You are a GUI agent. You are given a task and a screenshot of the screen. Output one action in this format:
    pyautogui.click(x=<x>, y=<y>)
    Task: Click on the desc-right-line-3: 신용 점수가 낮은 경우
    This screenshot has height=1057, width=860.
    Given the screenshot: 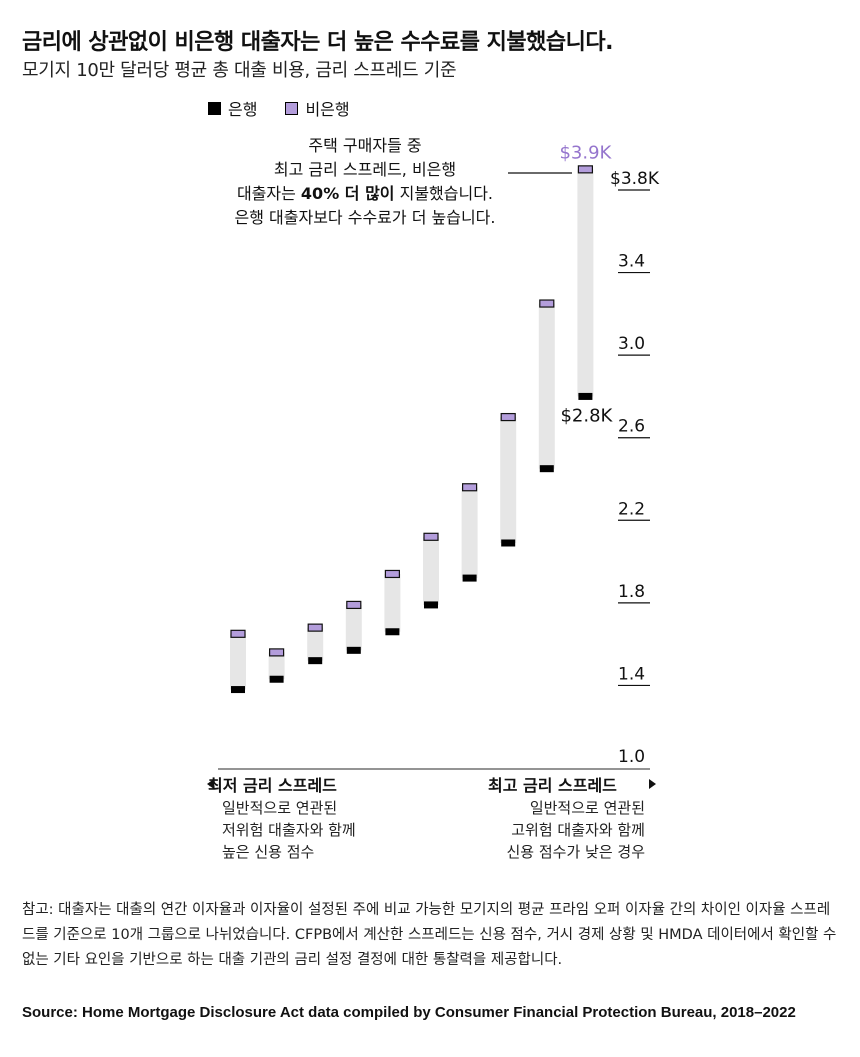 What is the action you would take?
    pyautogui.click(x=575, y=852)
    